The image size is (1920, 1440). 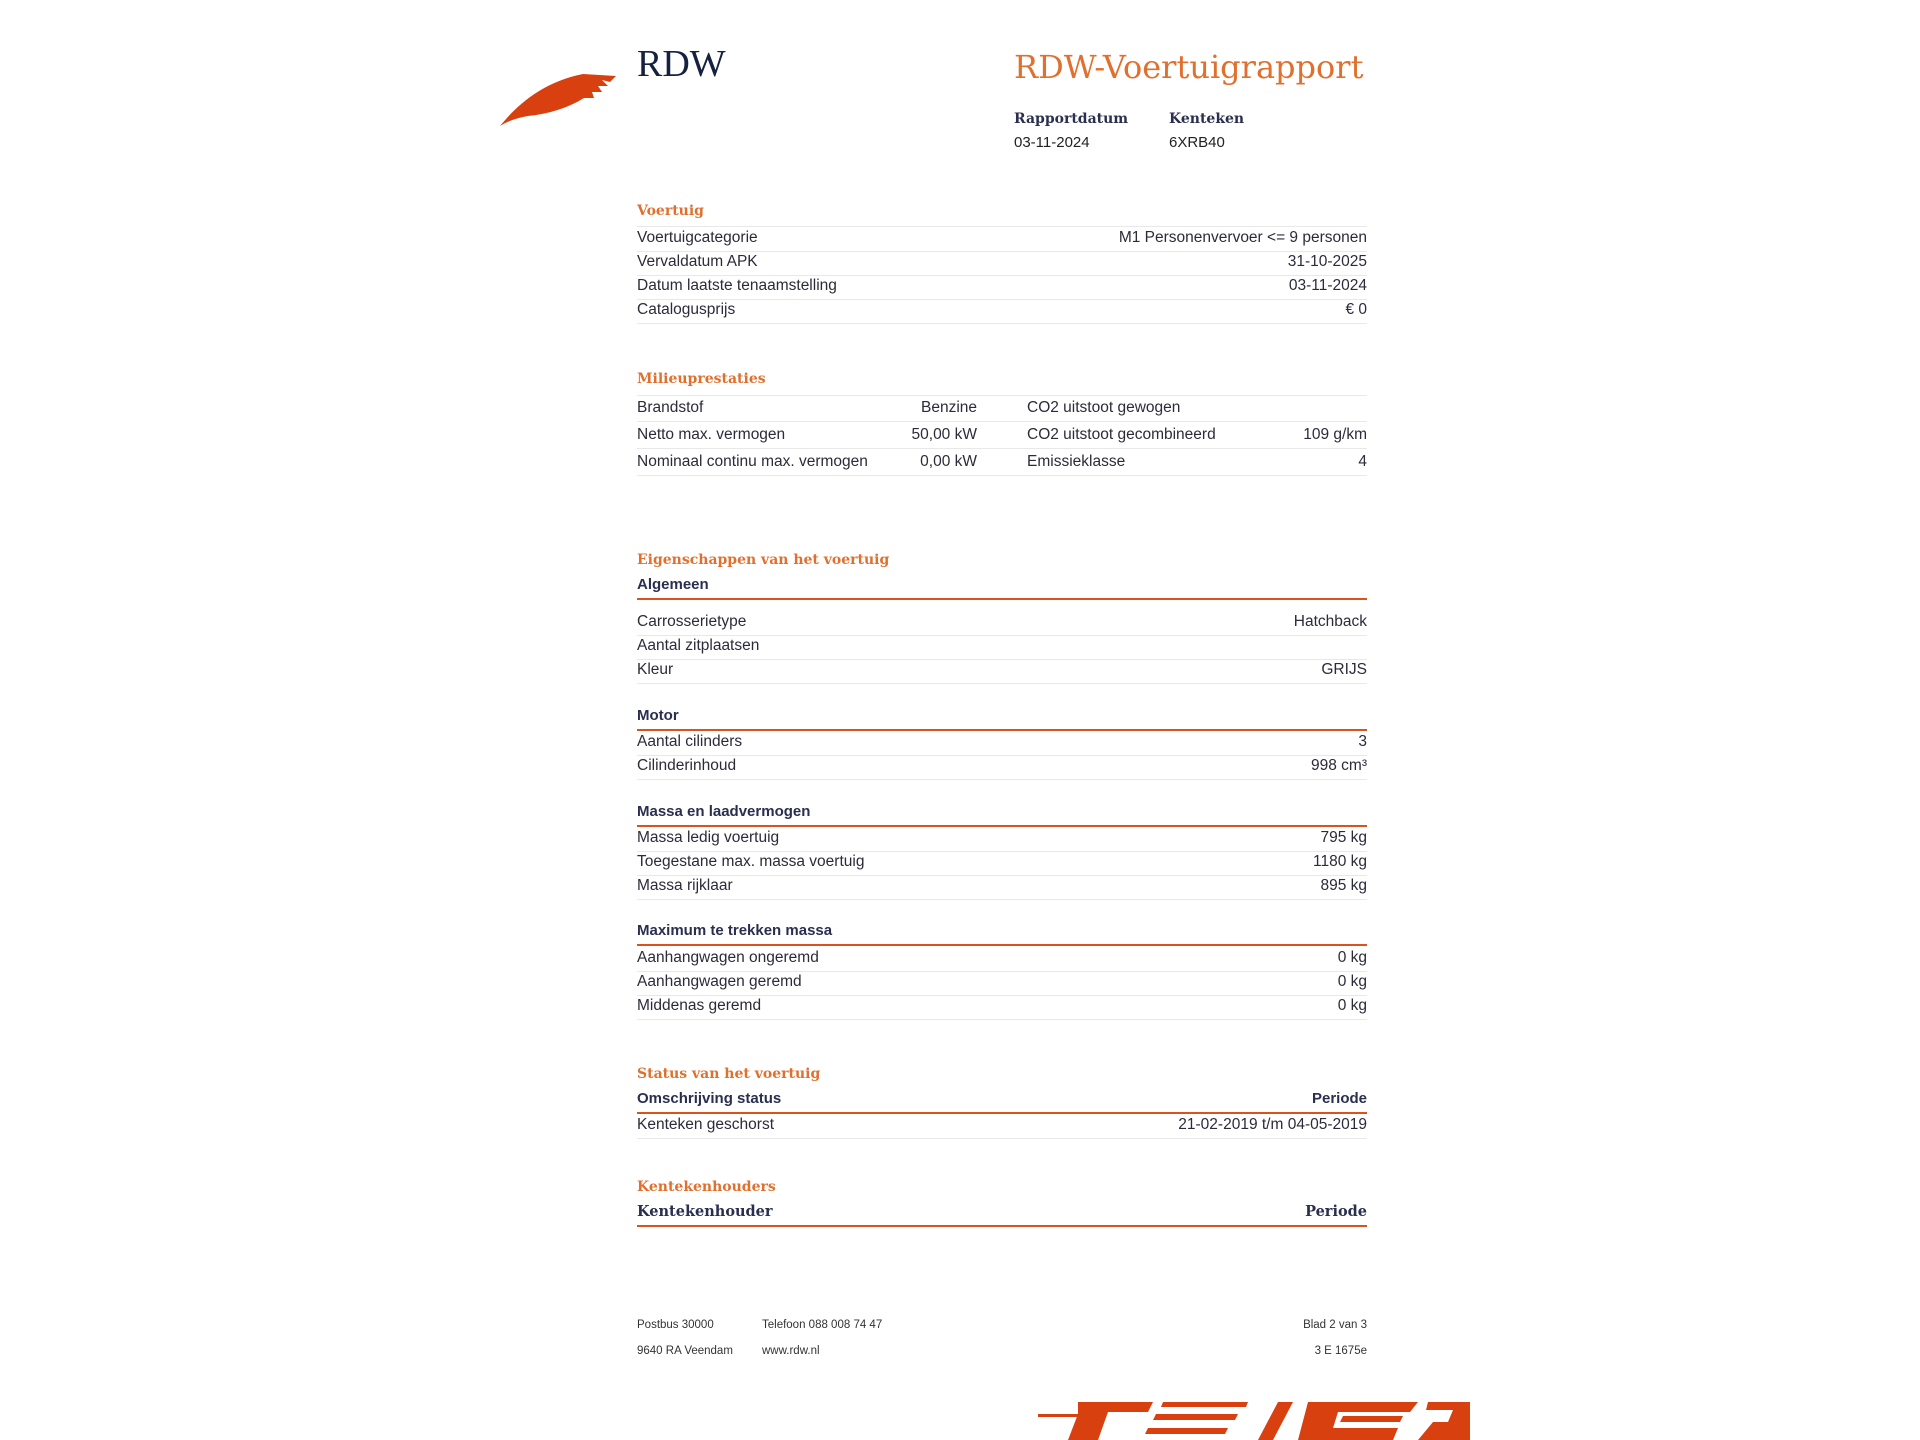 What do you see at coordinates (1339, 861) in the screenshot?
I see `row-value: 1180 kg` at bounding box center [1339, 861].